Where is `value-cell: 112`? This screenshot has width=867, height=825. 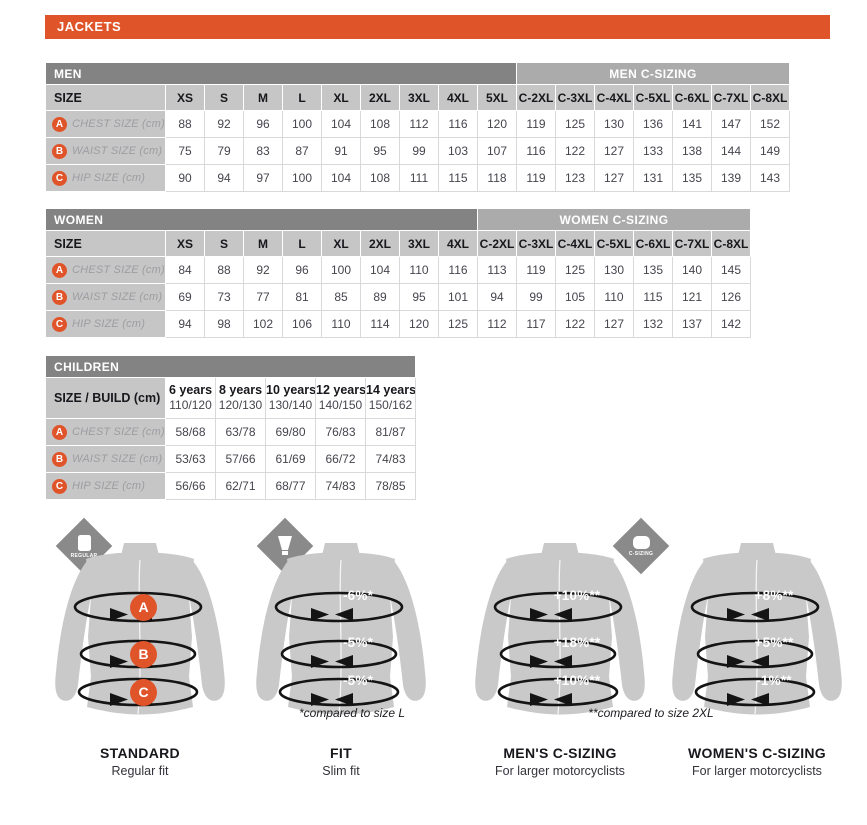
value-cell: 112 is located at coordinates (497, 324).